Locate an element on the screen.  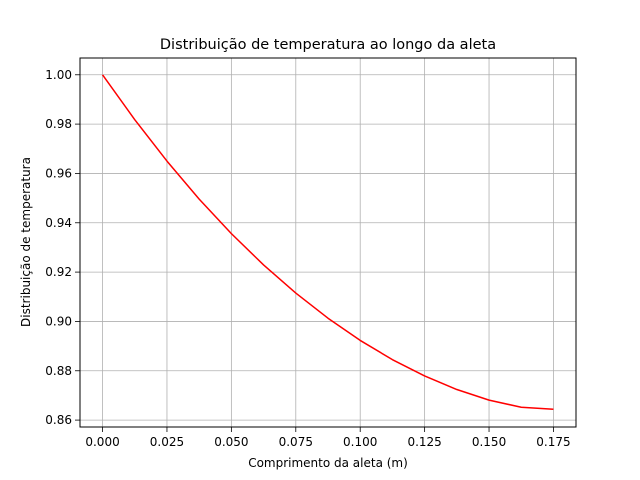
y-tick-label: 0.94 is located at coordinates (58, 223).